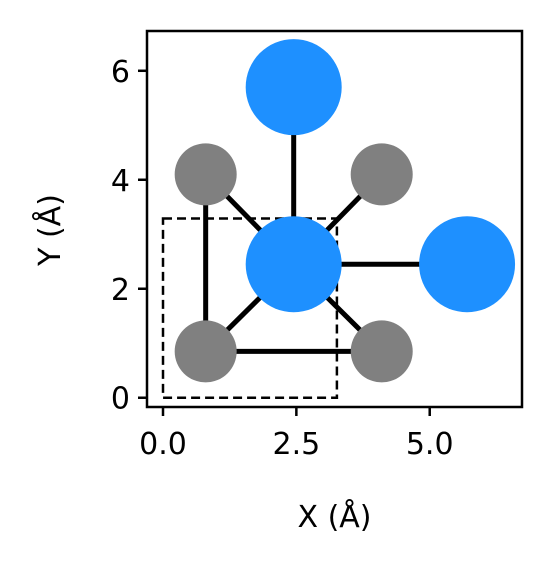  I want to click on y-tick-label: 2, so click(120, 290).